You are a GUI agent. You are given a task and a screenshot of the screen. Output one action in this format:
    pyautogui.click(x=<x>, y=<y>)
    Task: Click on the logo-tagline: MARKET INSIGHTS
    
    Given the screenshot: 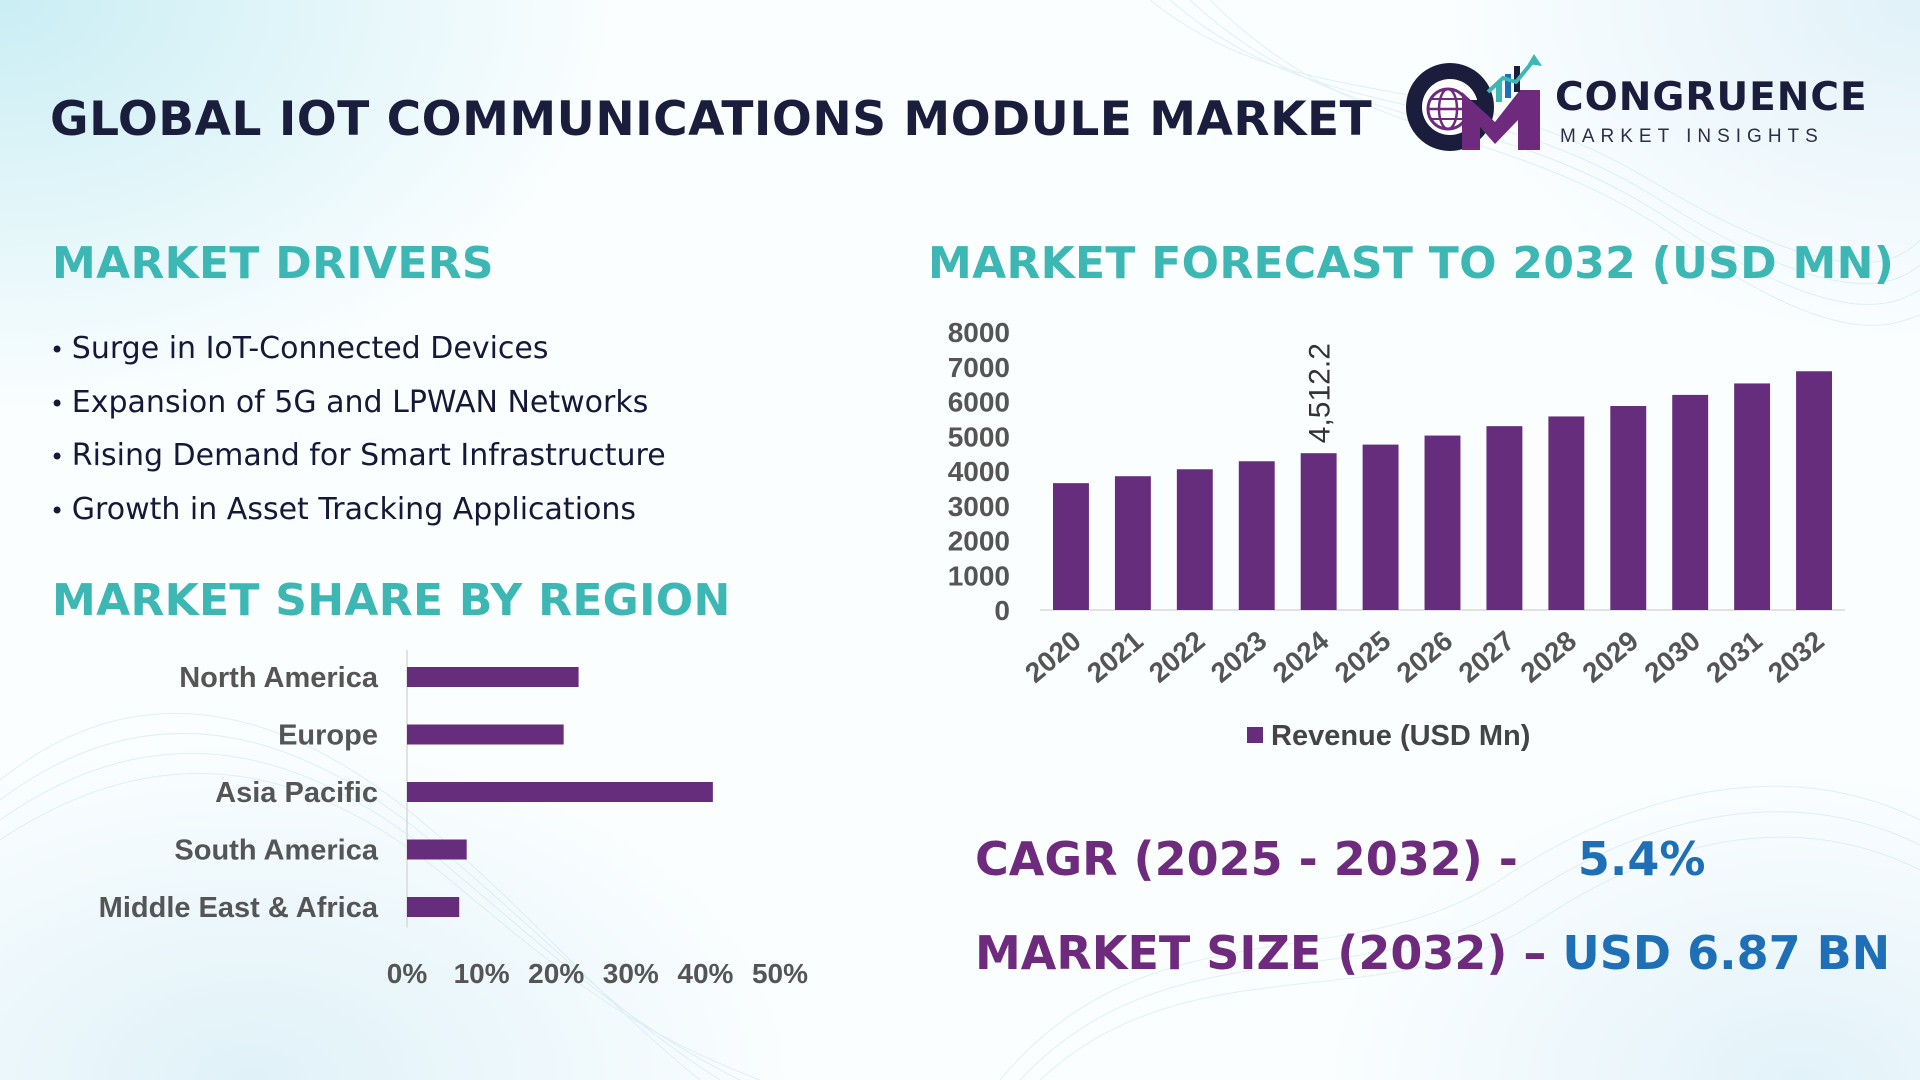 What is the action you would take?
    pyautogui.click(x=1692, y=136)
    